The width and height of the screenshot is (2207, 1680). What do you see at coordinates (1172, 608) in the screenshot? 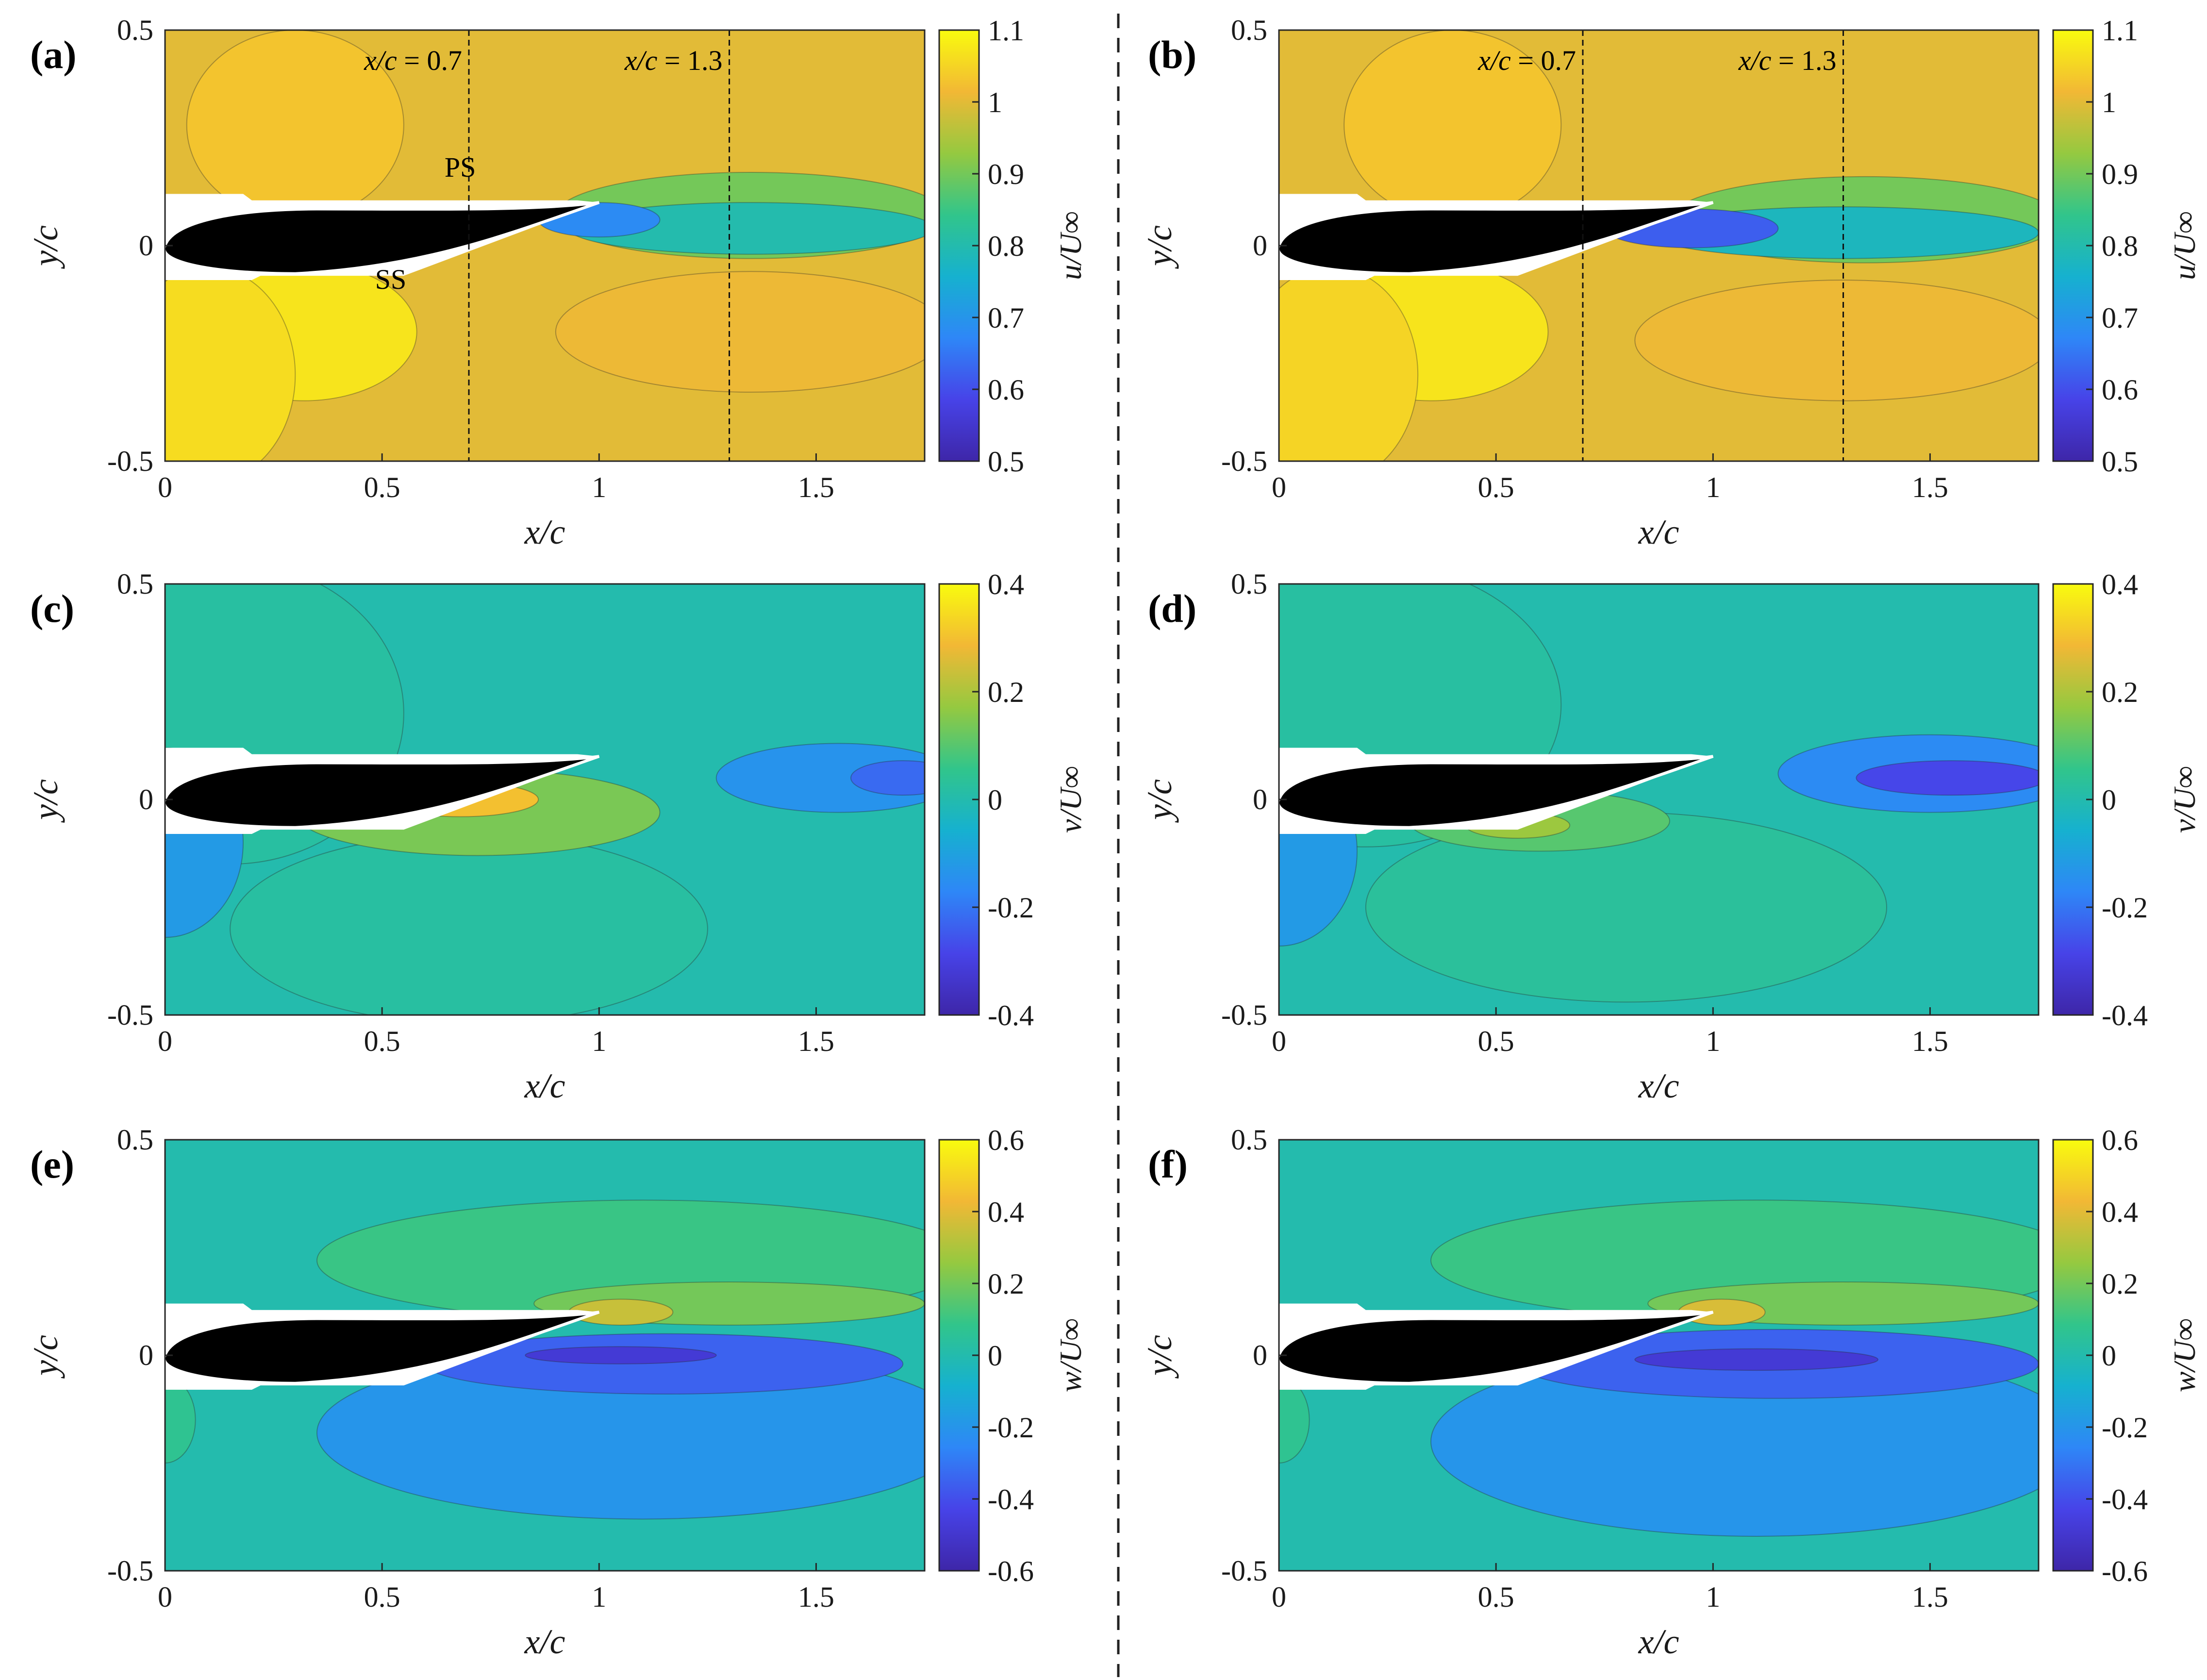
I see `panel-label: (d)` at bounding box center [1172, 608].